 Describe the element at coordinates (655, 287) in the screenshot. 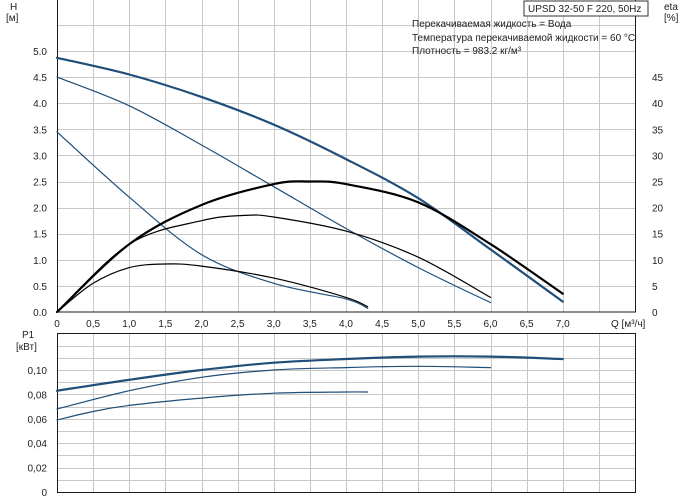

I see `y2-tick-label-eta: 5` at that location.